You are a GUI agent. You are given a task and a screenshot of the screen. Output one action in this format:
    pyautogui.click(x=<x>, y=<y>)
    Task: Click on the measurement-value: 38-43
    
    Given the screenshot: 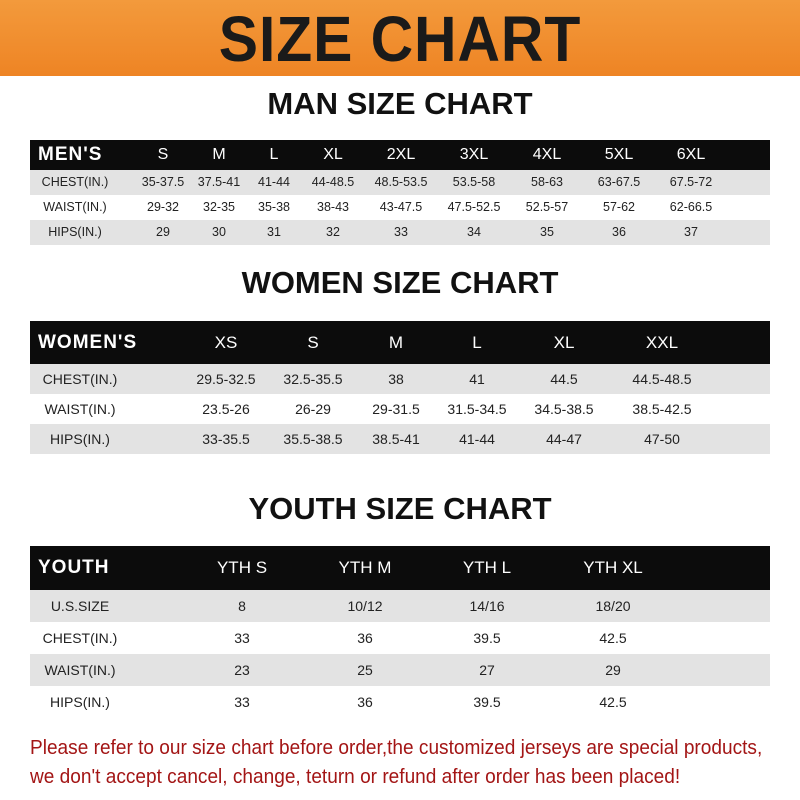 What is the action you would take?
    pyautogui.click(x=333, y=207)
    